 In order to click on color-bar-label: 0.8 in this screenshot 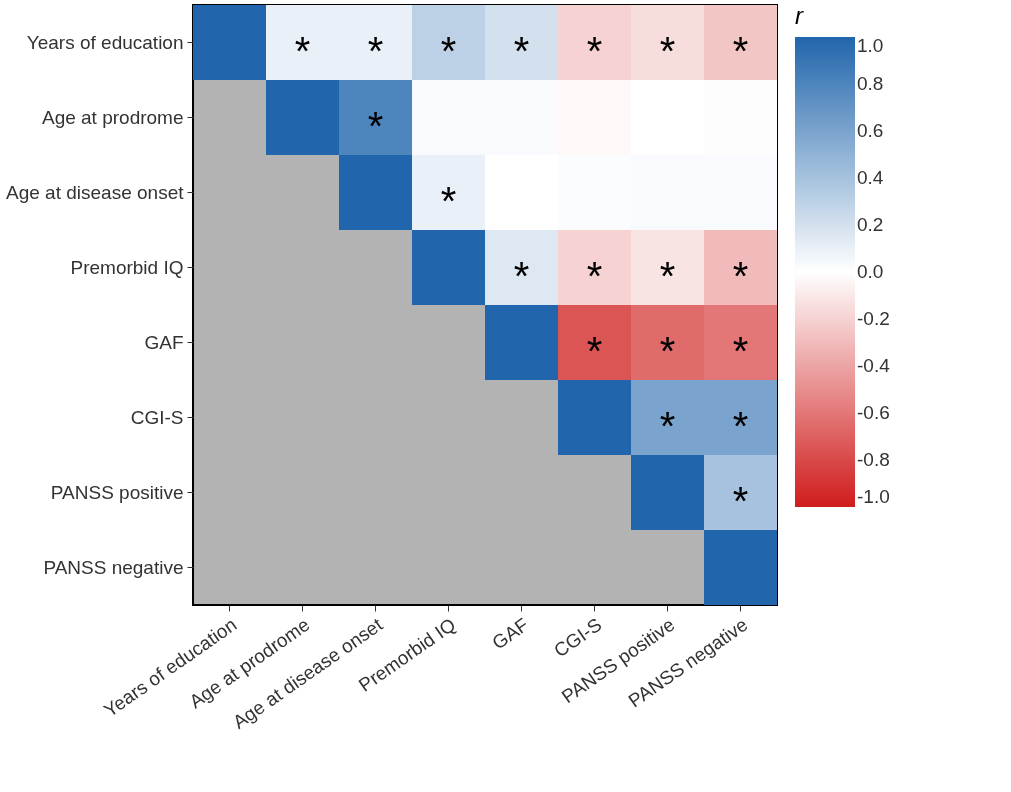, I will do `click(870, 83)`.